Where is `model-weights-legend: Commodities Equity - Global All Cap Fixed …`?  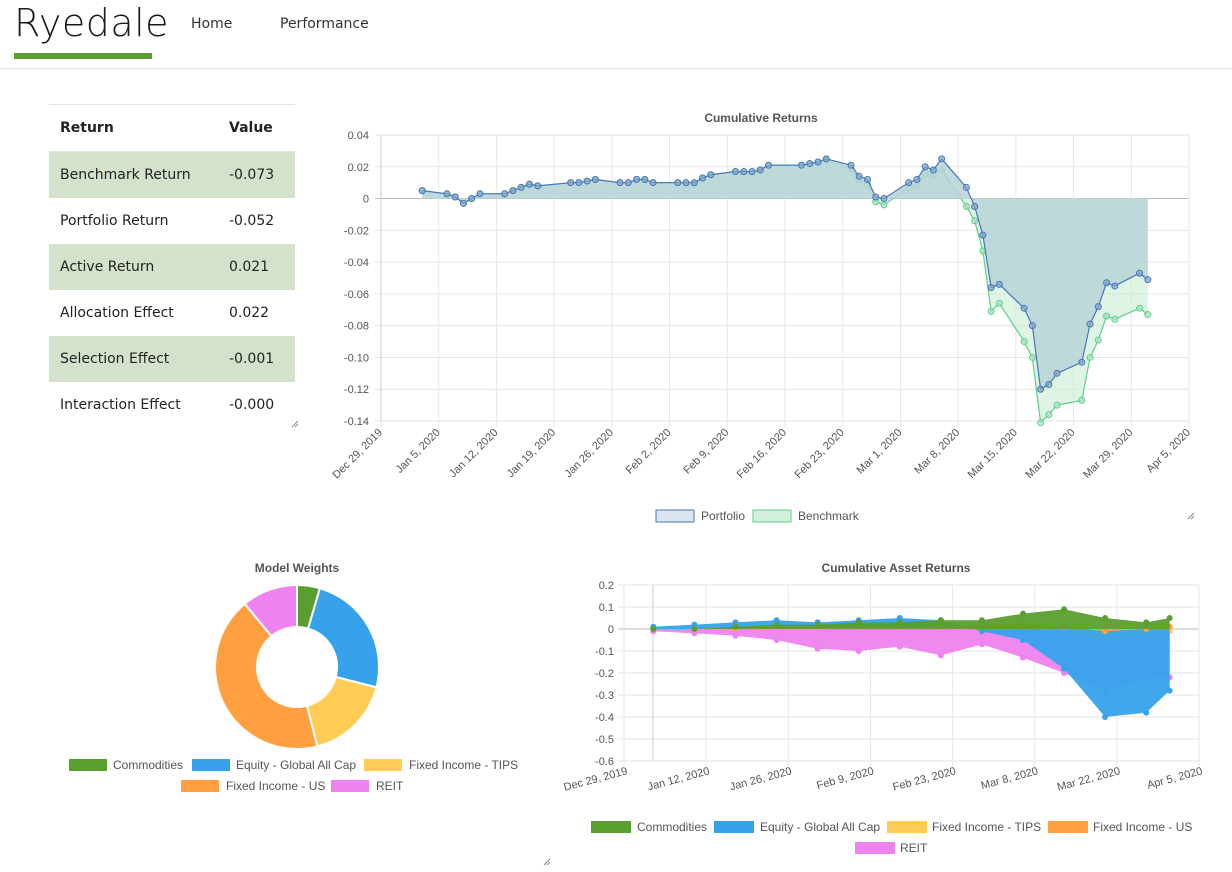 model-weights-legend: Commodities Equity - Global All Cap Fixed … is located at coordinates (293, 775).